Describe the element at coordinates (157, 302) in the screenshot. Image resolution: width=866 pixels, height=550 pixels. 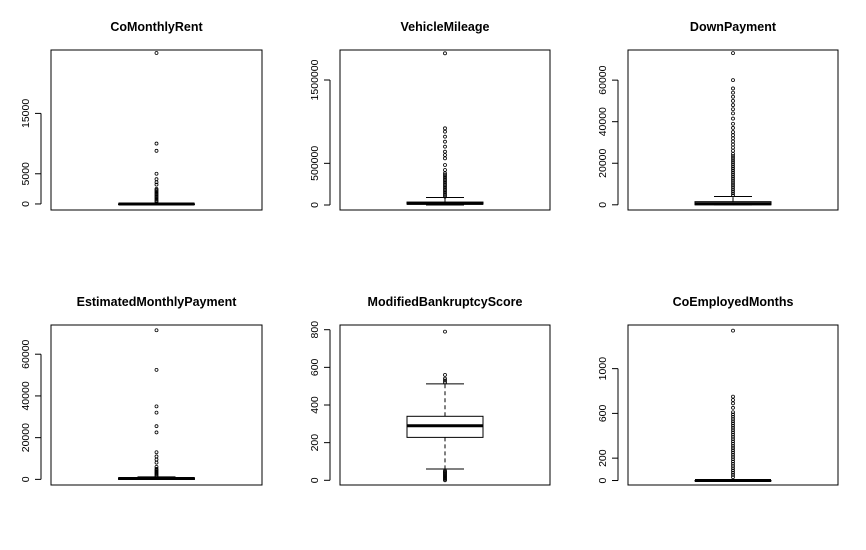
I see `chart-title: EstimatedMonthlyPayment` at that location.